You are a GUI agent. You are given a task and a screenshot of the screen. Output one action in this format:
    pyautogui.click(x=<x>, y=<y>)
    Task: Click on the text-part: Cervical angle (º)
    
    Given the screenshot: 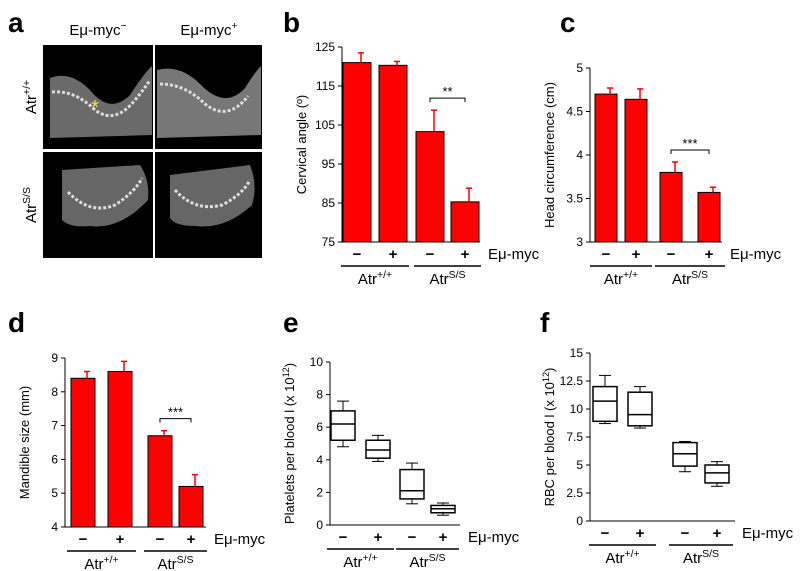 What is the action you would take?
    pyautogui.click(x=301, y=144)
    